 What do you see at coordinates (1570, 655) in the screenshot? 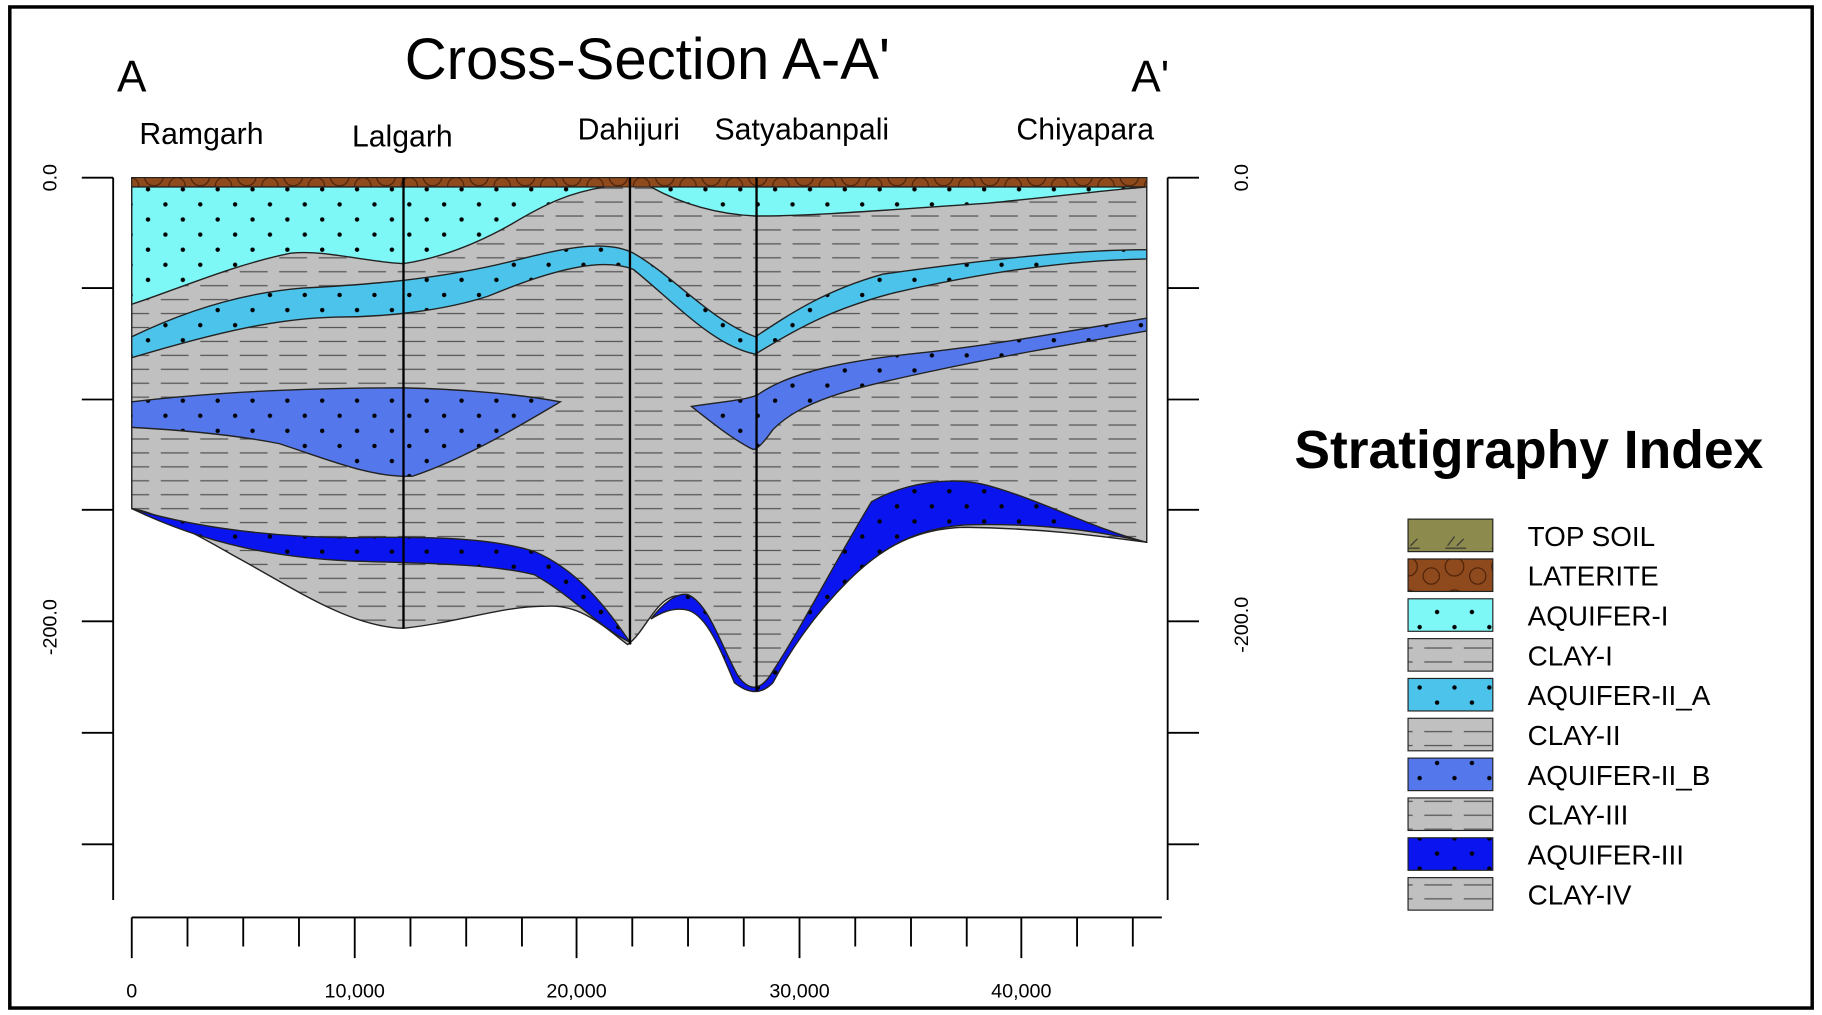
I see `legend-label: CLAY-I` at bounding box center [1570, 655].